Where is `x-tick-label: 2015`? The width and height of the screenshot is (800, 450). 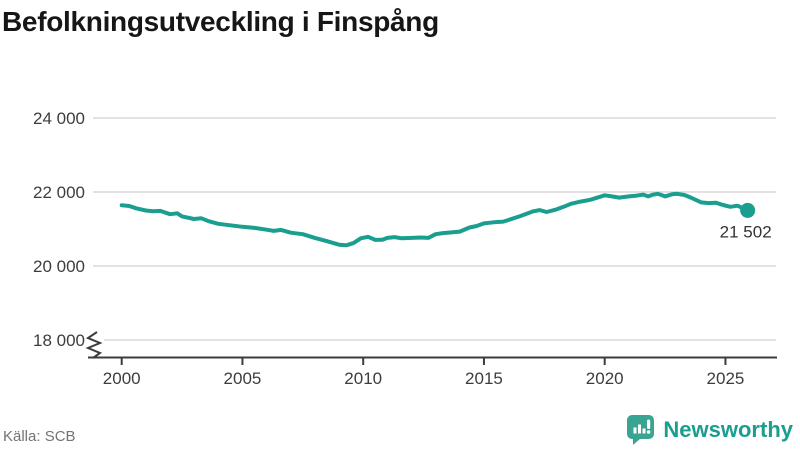
x-tick-label: 2015 is located at coordinates (484, 378).